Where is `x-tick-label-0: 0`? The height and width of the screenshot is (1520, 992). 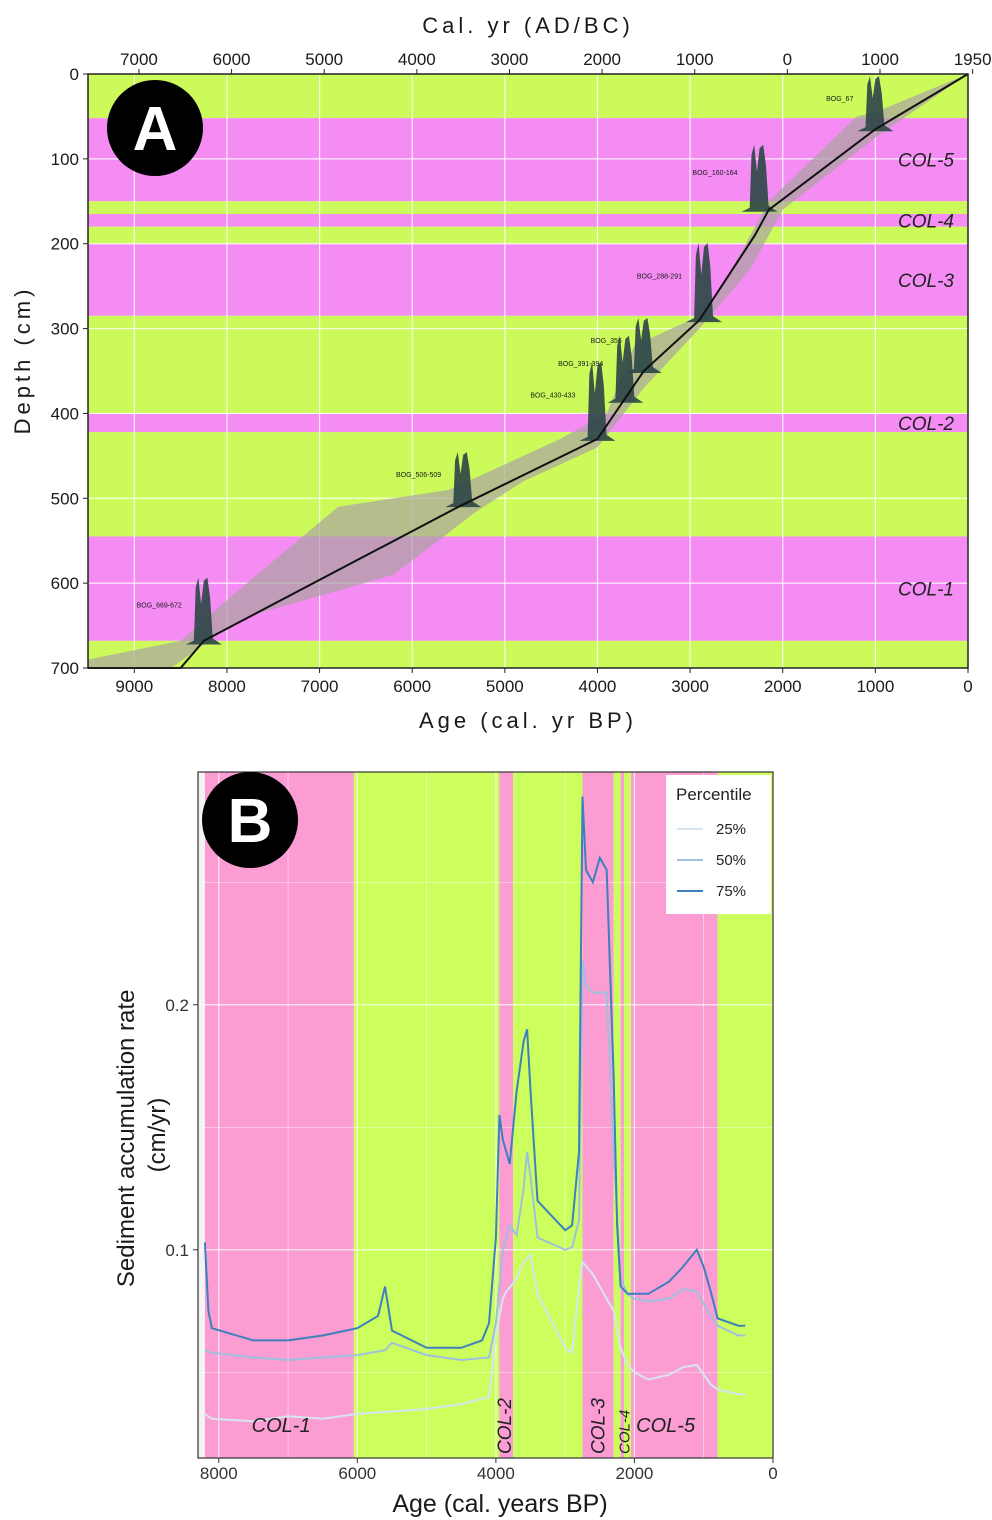
x-tick-label-0: 0 is located at coordinates (967, 686).